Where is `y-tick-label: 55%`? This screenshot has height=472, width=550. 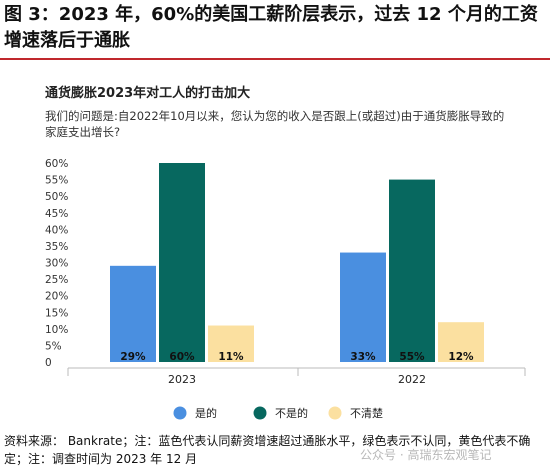
y-tick-label: 55% is located at coordinates (56, 181).